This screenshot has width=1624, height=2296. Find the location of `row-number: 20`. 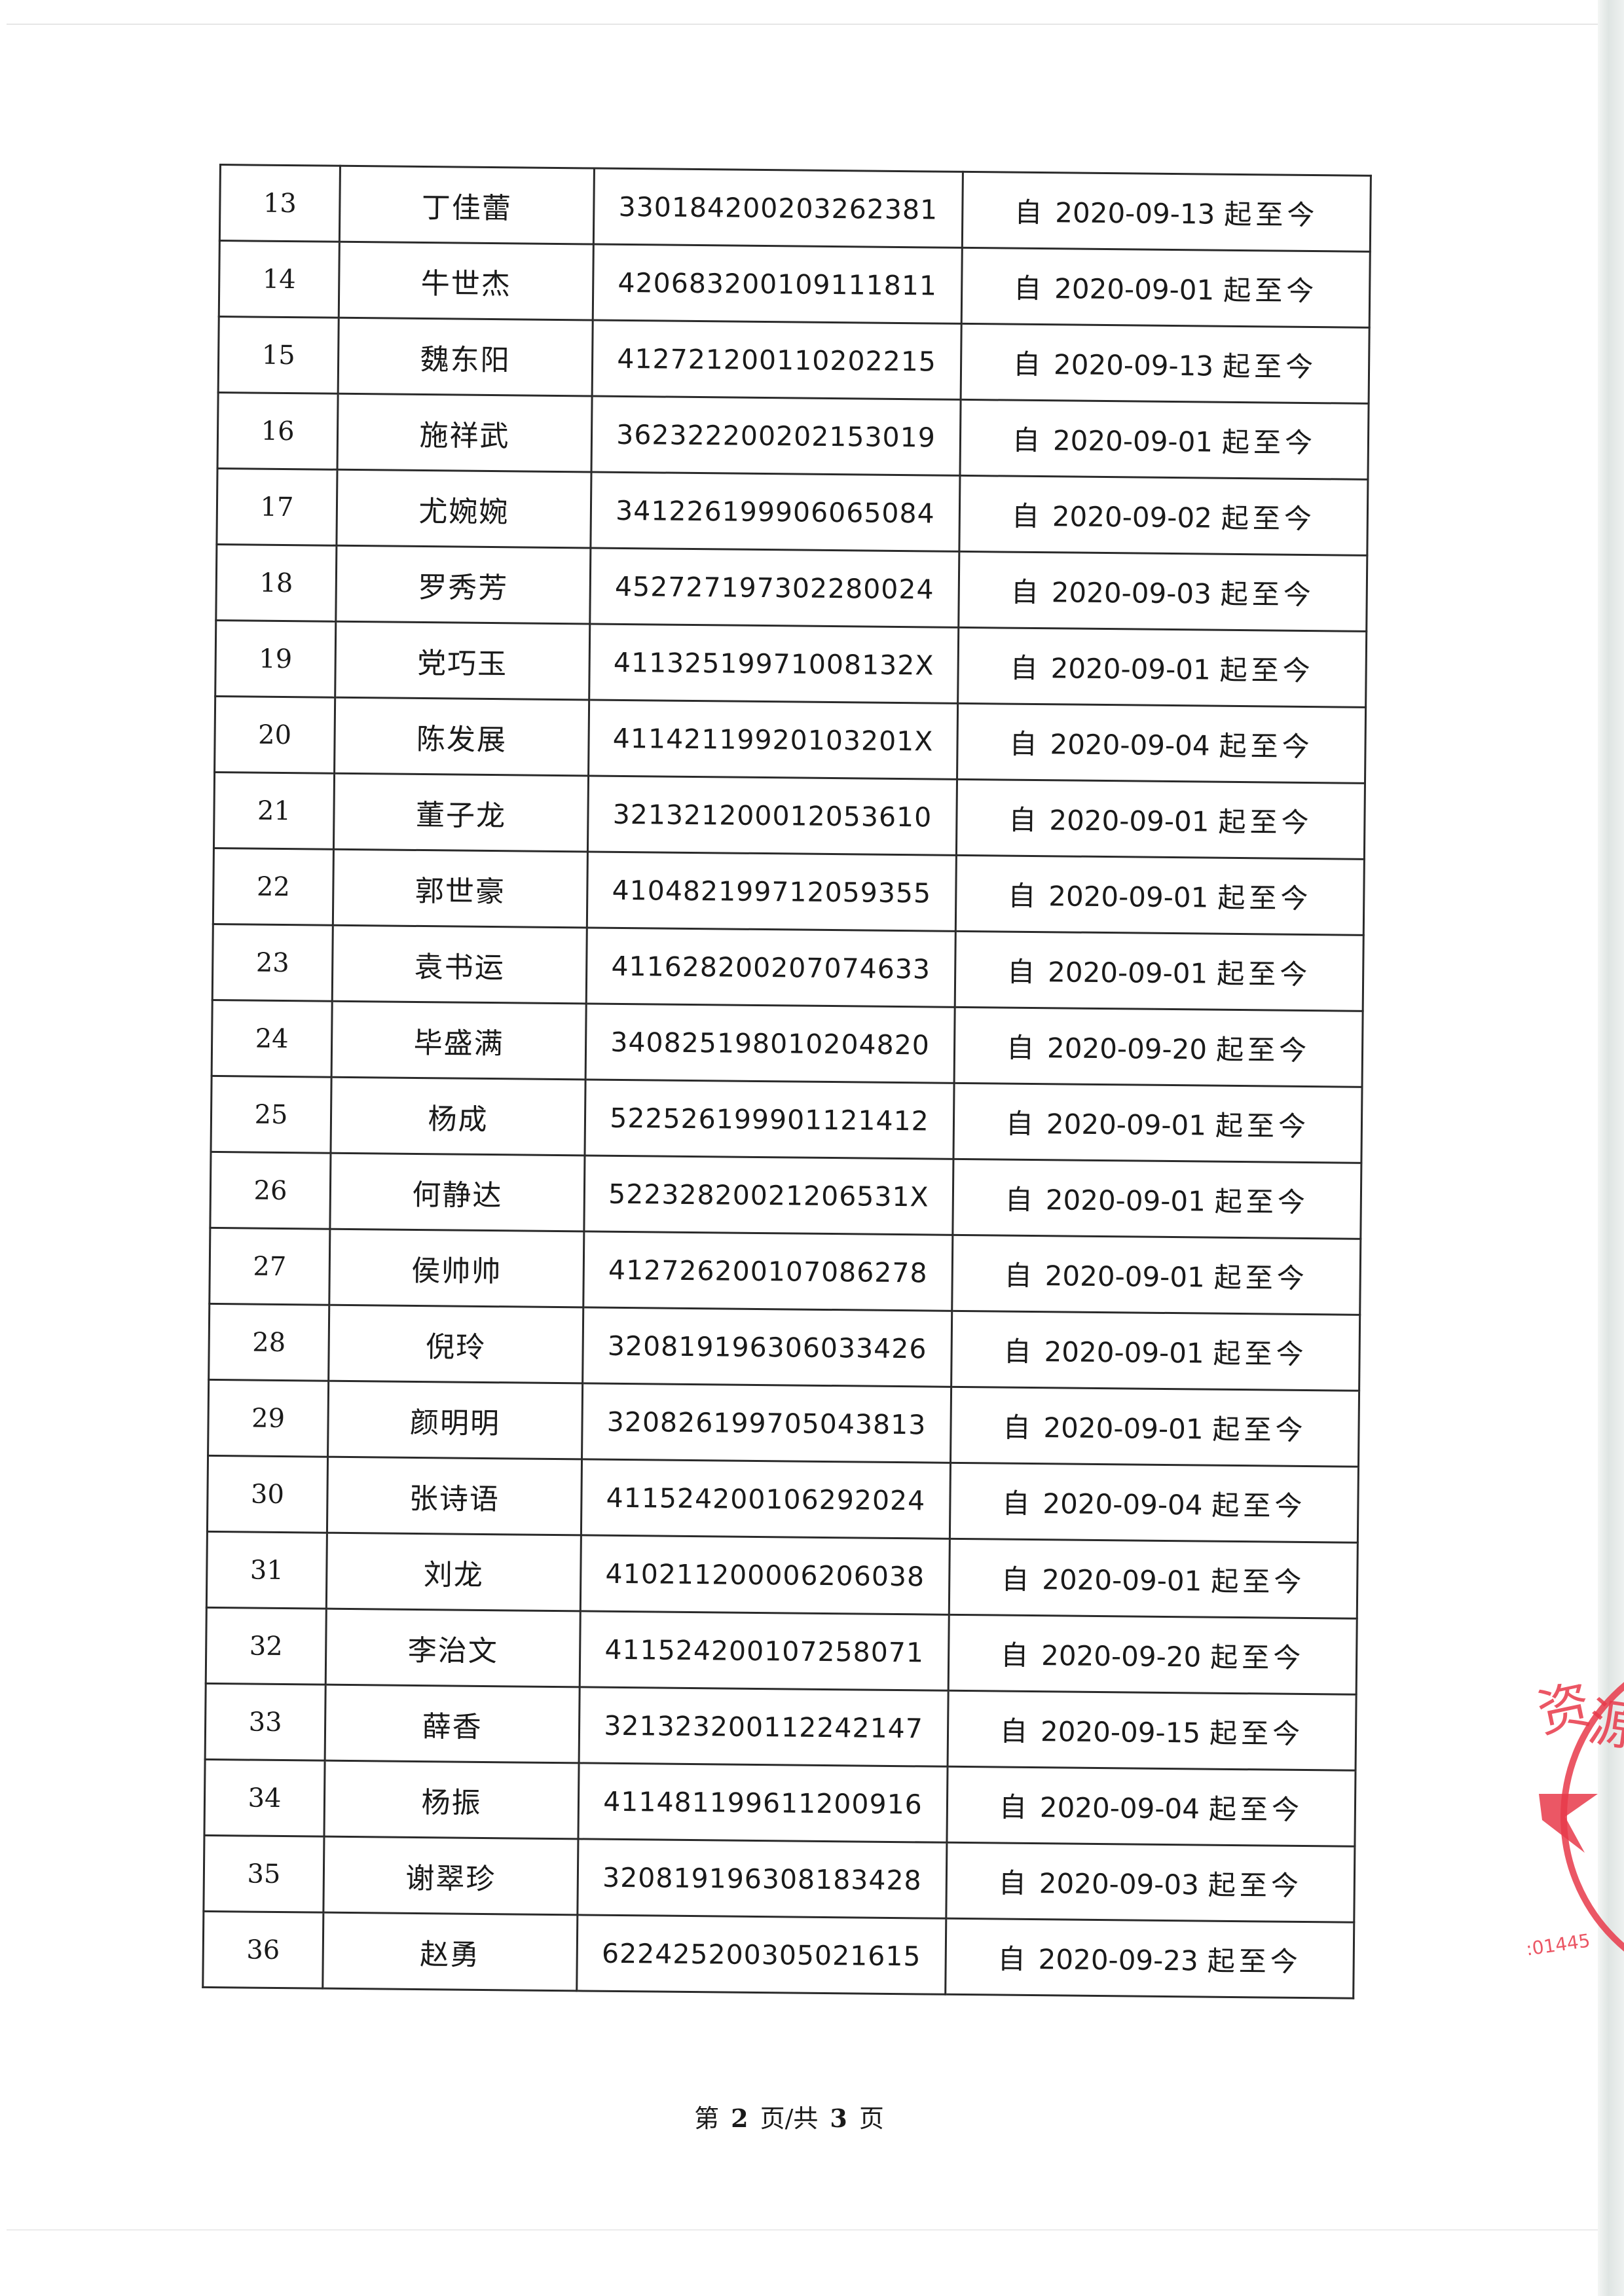

row-number: 20 is located at coordinates (274, 735).